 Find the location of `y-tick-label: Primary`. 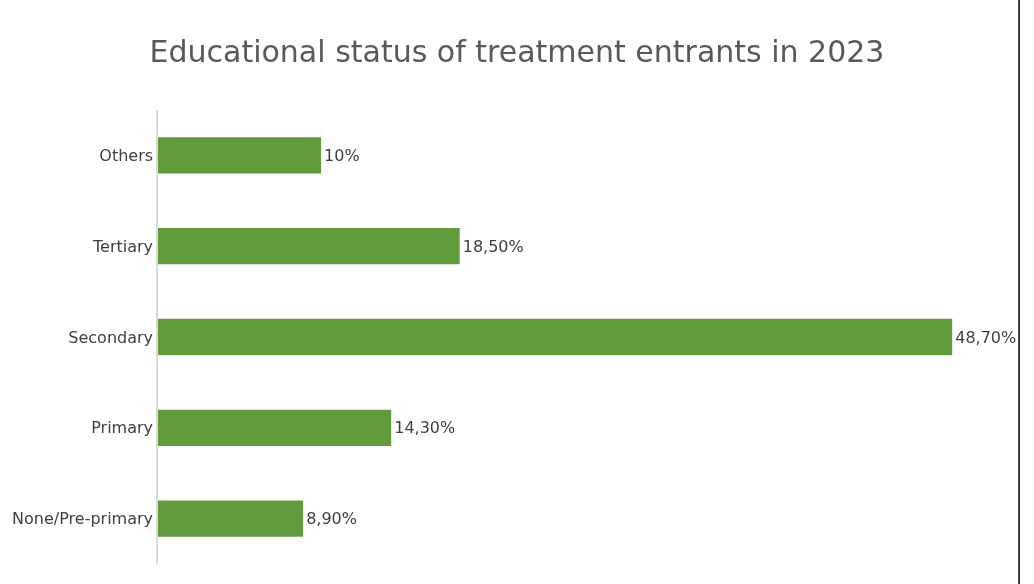

y-tick-label: Primary is located at coordinates (122, 428).